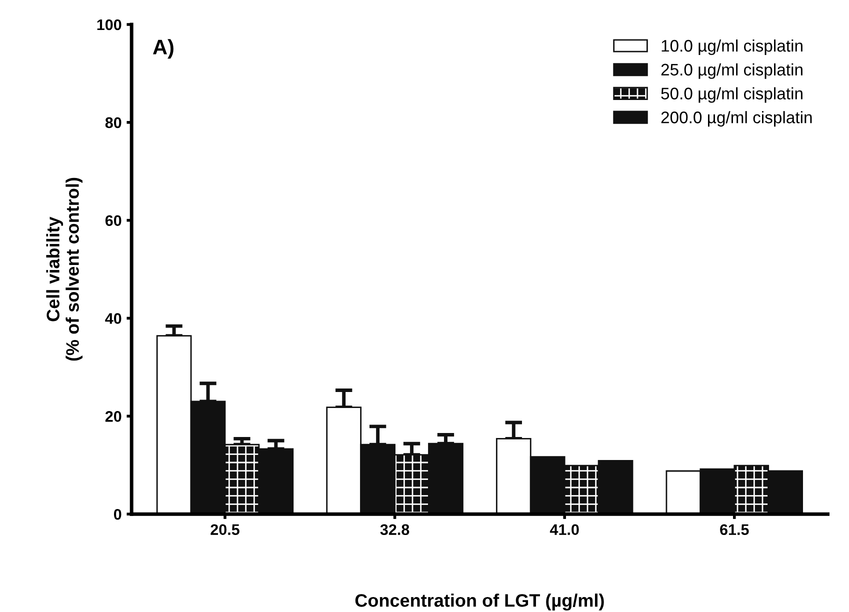  What do you see at coordinates (163, 49) in the screenshot?
I see `annotation: A)` at bounding box center [163, 49].